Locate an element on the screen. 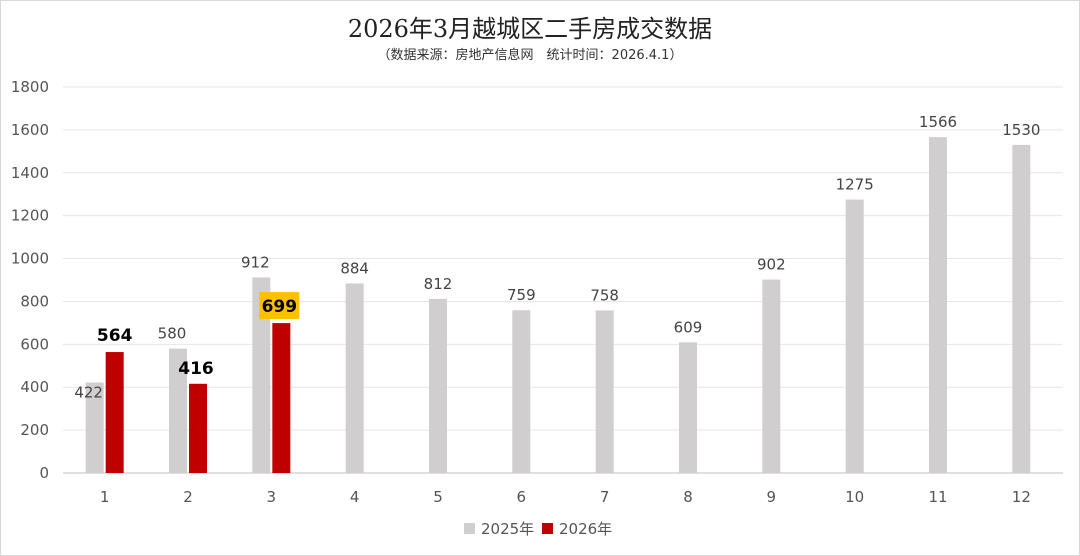 Image resolution: width=1080 pixels, height=556 pixels. data-label-2025: 812 is located at coordinates (438, 284).